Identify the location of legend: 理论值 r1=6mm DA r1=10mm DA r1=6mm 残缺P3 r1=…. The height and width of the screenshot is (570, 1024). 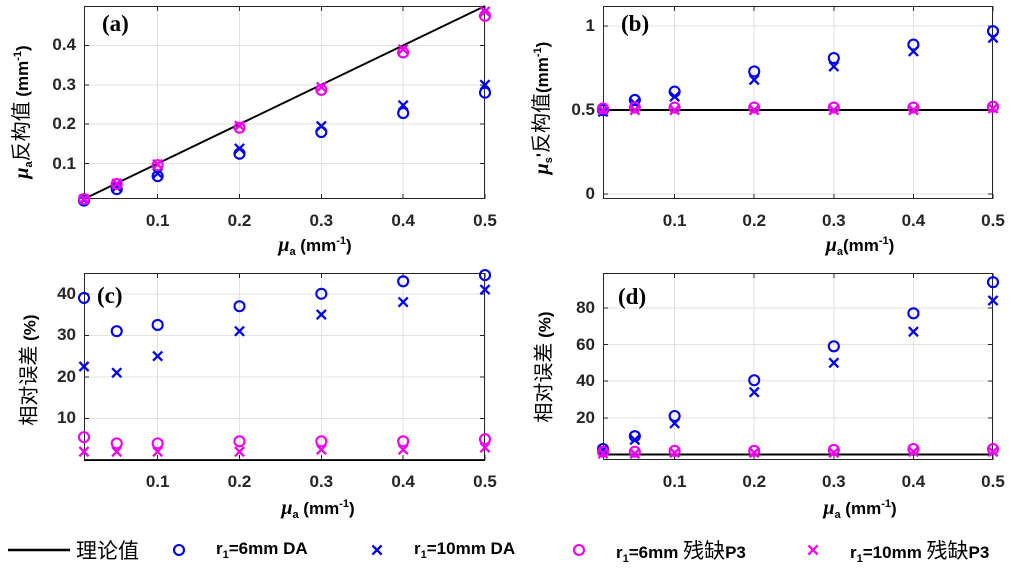
(512, 551).